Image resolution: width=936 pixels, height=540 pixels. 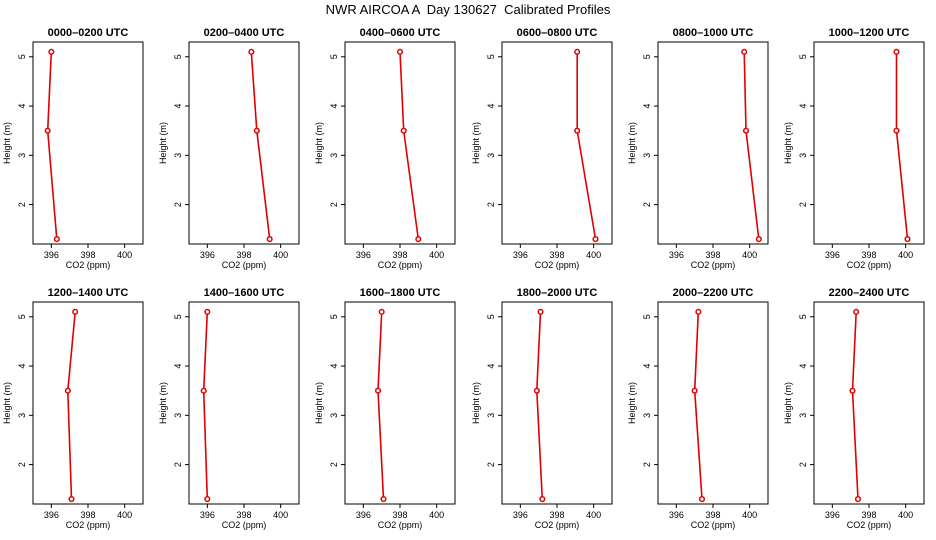 I want to click on panel-title: 0400–0600 UTC, so click(x=400, y=33).